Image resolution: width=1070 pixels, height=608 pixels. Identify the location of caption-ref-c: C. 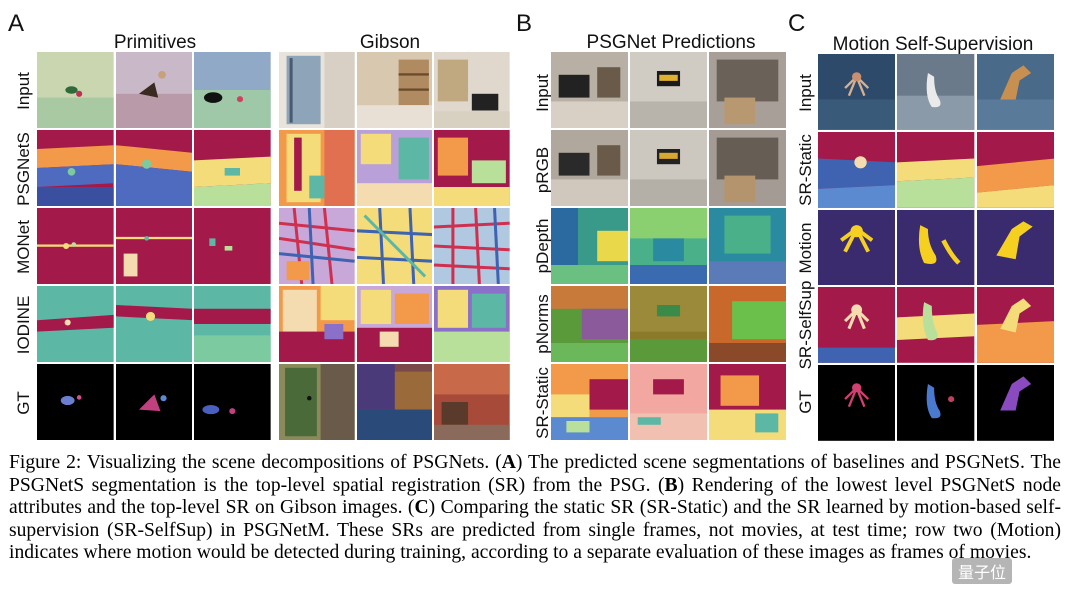
(421, 507).